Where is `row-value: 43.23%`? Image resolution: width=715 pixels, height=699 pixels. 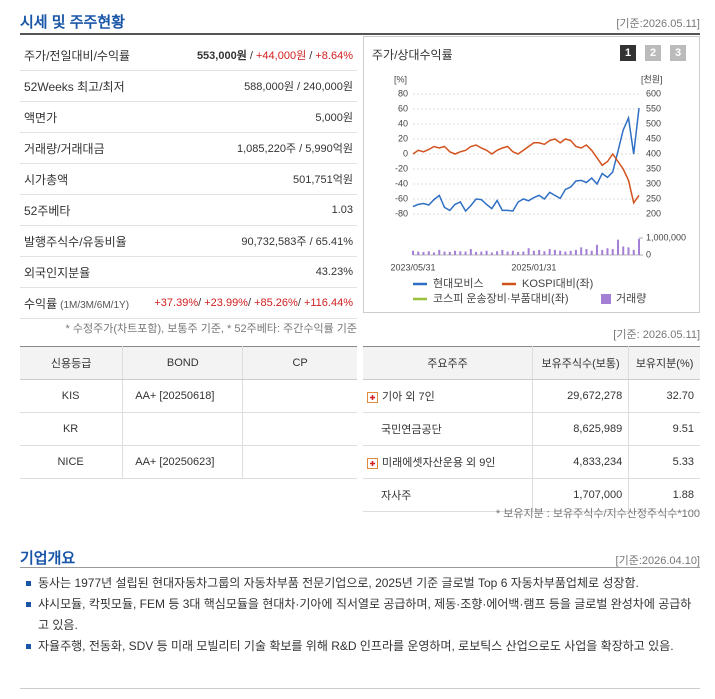
row-value: 43.23% is located at coordinates (336, 272).